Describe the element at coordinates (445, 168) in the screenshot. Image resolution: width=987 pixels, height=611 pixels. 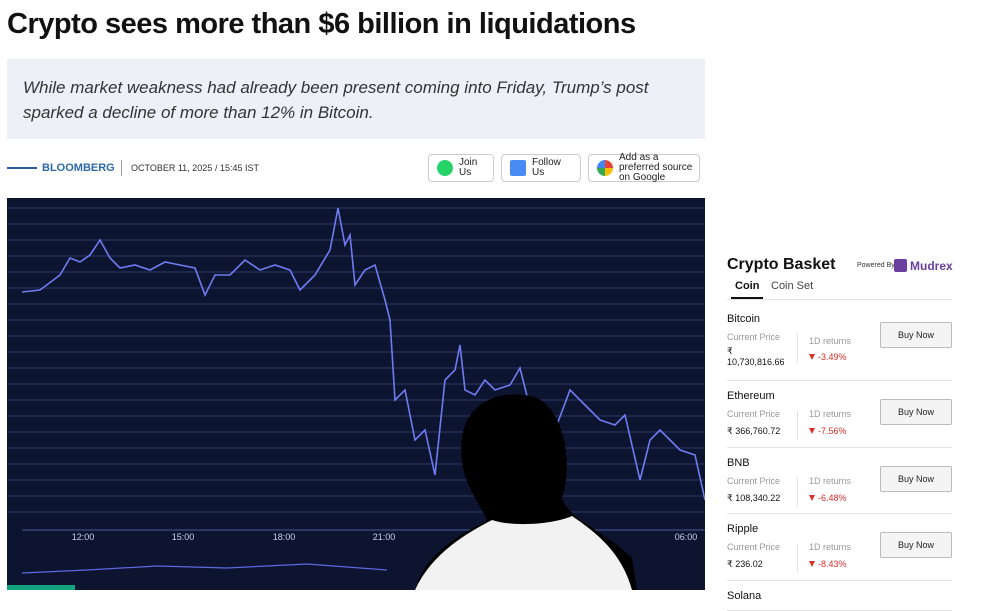
I see `whatsapp-icon` at that location.